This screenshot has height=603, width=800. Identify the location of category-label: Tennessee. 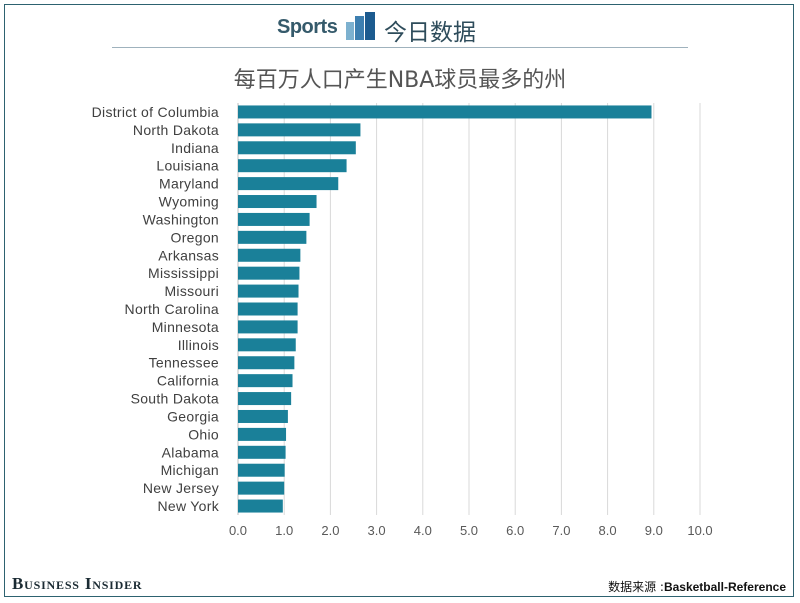
(184, 363).